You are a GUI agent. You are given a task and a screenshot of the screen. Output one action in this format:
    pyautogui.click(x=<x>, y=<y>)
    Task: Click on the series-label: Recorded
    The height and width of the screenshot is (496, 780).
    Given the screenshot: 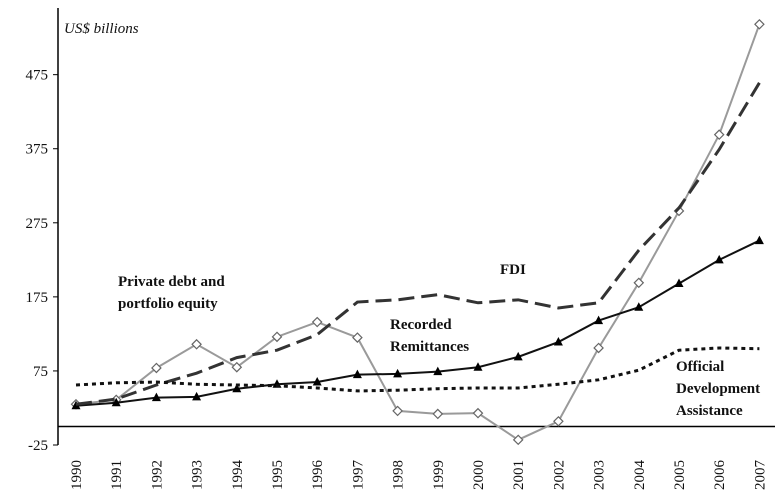 What is the action you would take?
    pyautogui.click(x=421, y=325)
    